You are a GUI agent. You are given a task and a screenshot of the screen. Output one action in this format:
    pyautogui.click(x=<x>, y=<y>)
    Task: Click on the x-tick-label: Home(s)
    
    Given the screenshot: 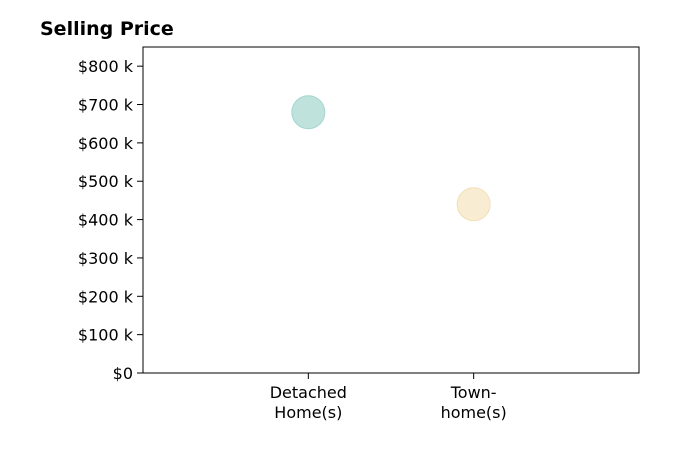 What is the action you would take?
    pyautogui.click(x=308, y=412)
    